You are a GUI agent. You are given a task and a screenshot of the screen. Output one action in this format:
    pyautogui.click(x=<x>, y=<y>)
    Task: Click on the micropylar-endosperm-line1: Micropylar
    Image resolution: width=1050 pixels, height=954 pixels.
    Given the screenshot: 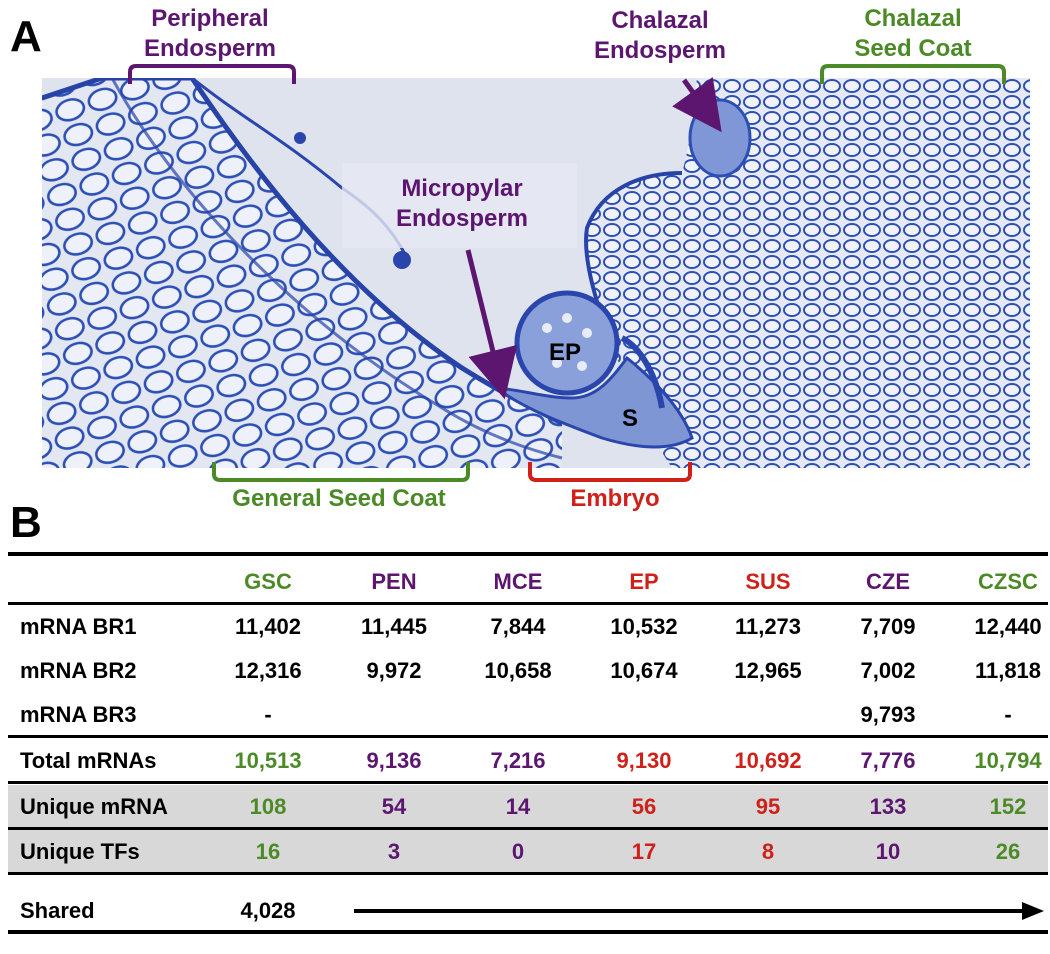 What is the action you would take?
    pyautogui.click(x=462, y=188)
    